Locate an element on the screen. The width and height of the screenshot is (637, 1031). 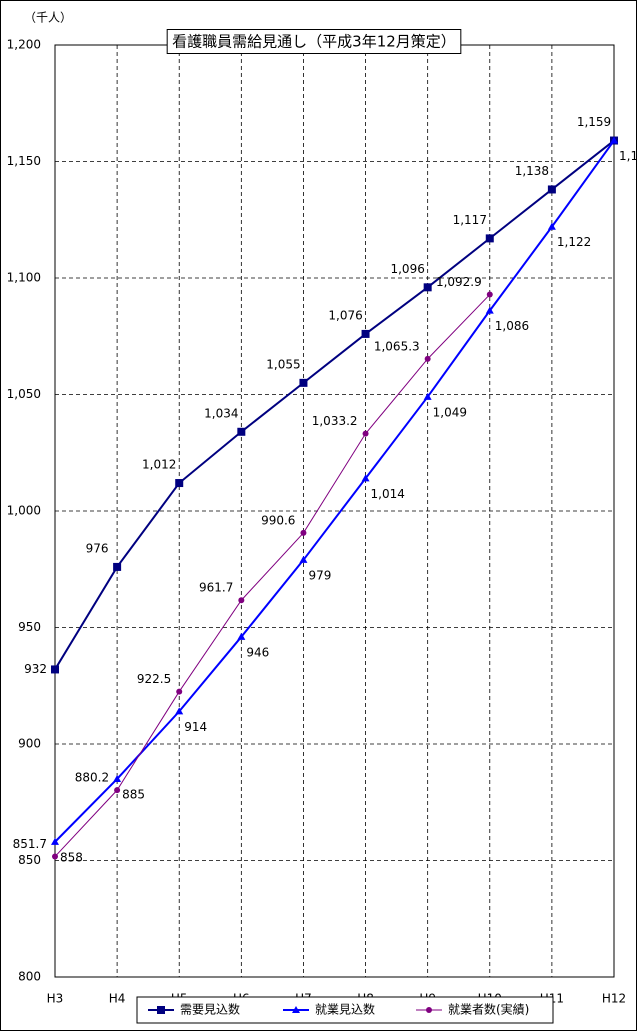
data-label: 1,014 is located at coordinates (388, 494).